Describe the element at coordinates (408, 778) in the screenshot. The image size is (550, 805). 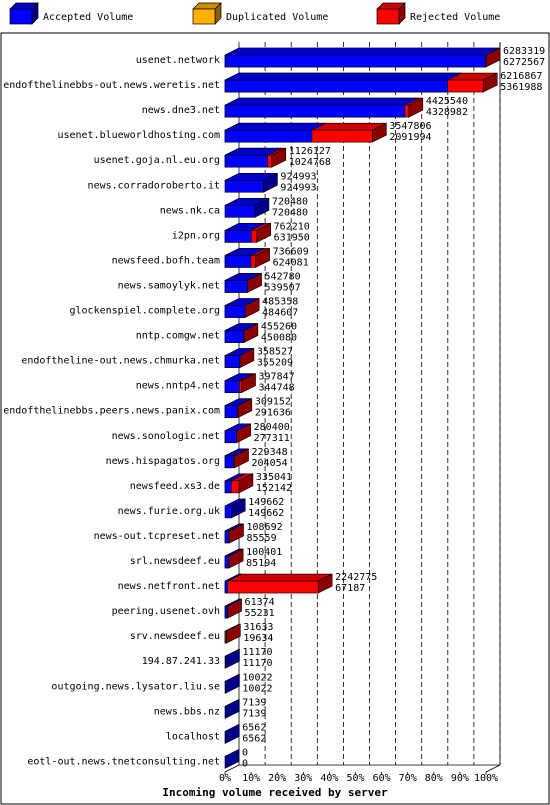
I see `x-tick-label: 70%` at that location.